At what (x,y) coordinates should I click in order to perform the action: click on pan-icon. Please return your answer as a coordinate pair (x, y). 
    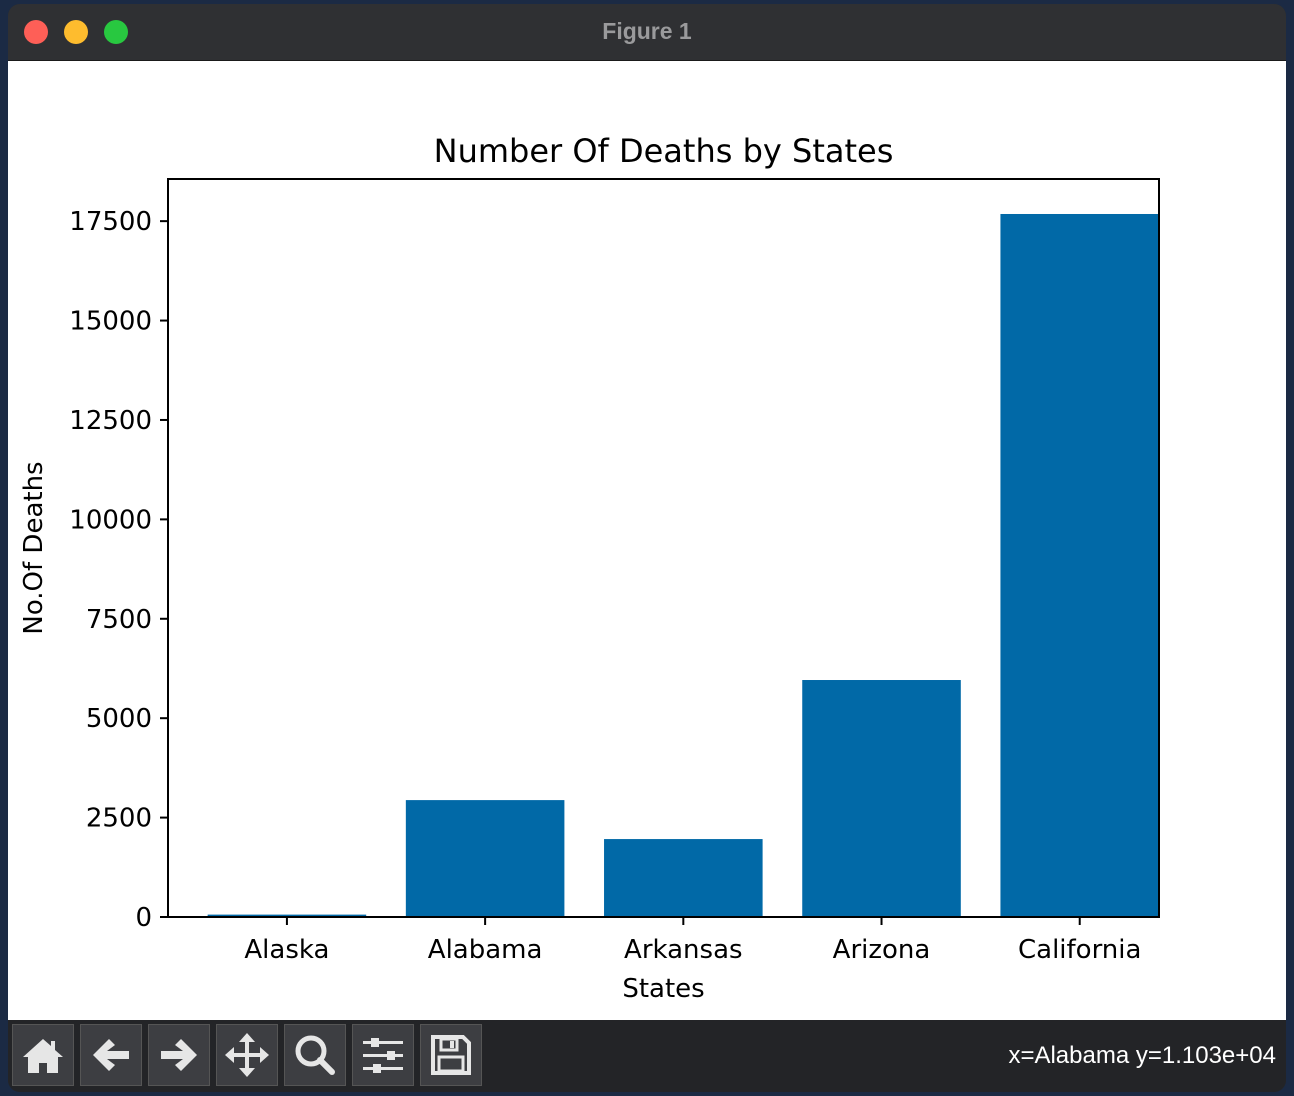
    Looking at the image, I should click on (247, 1055).